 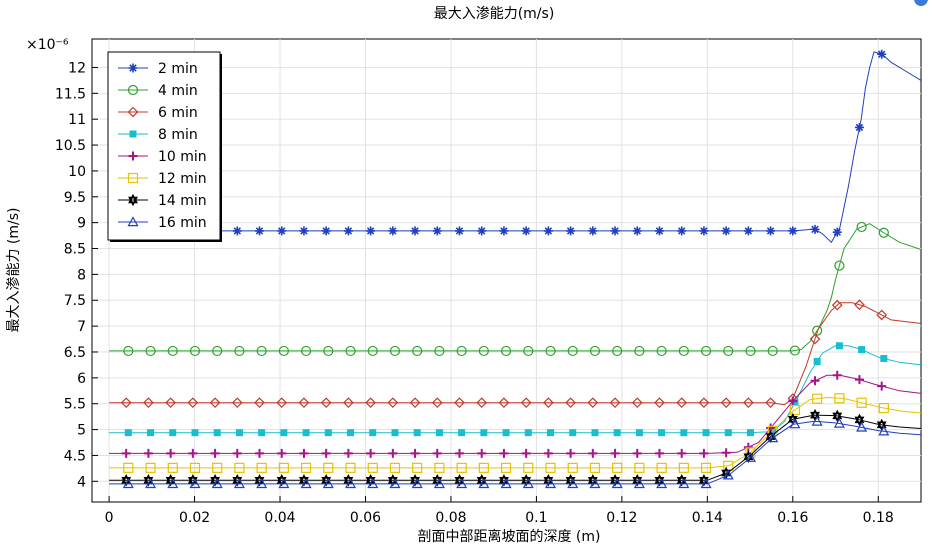 What do you see at coordinates (450, 518) in the screenshot?
I see `x-tick-label: 0.08` at bounding box center [450, 518].